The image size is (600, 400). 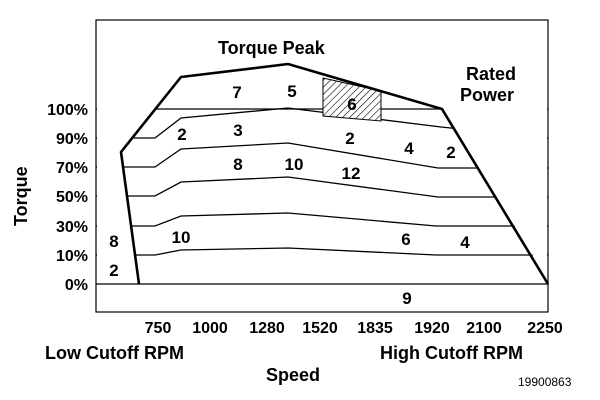 I want to click on y-tick-label: 0%, so click(x=76, y=285).